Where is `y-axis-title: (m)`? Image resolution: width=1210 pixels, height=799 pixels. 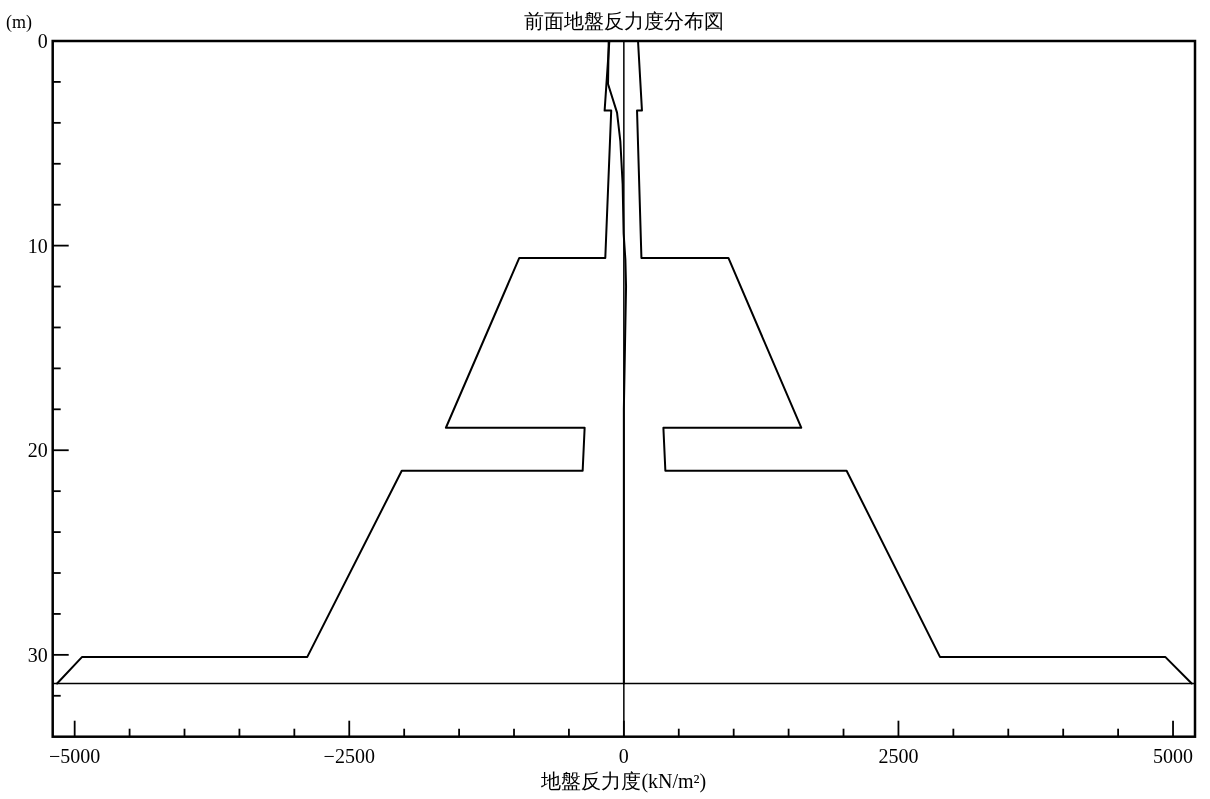 y-axis-title: (m) is located at coordinates (19, 22).